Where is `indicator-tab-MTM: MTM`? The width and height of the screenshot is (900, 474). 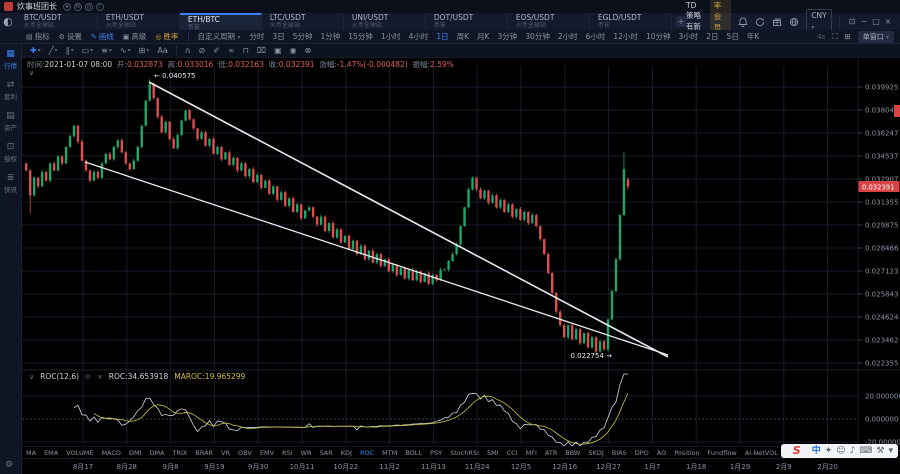 indicator-tab-MTM: MTM is located at coordinates (390, 452).